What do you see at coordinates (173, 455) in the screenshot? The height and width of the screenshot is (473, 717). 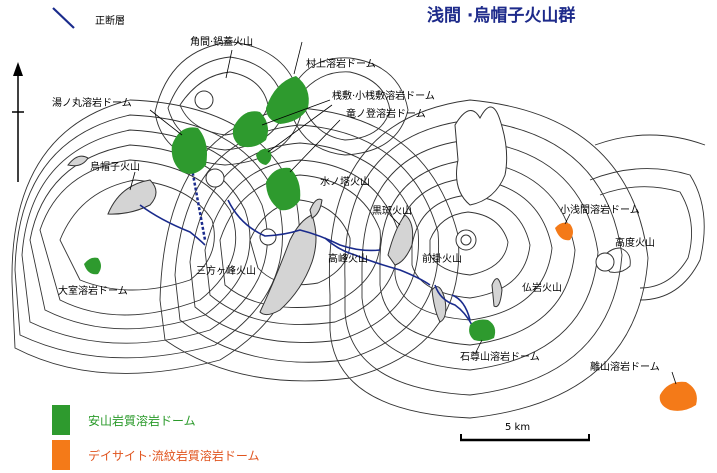 I see `legend-dacite-label: デイサイト·流紋岩質溶岩ドーム` at bounding box center [173, 455].